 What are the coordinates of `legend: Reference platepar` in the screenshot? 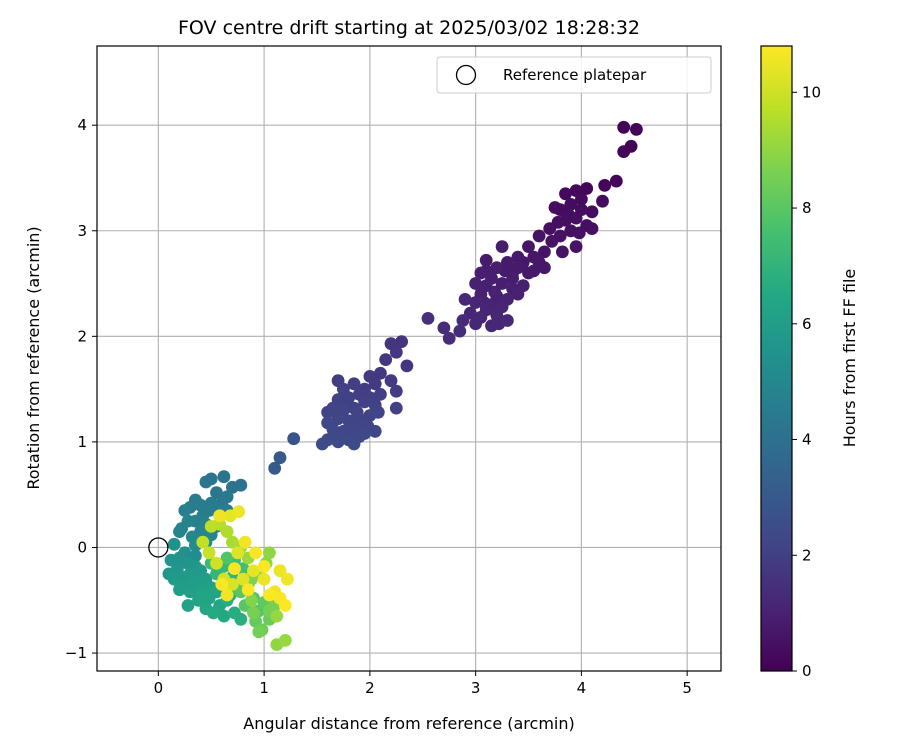 It's located at (574, 75).